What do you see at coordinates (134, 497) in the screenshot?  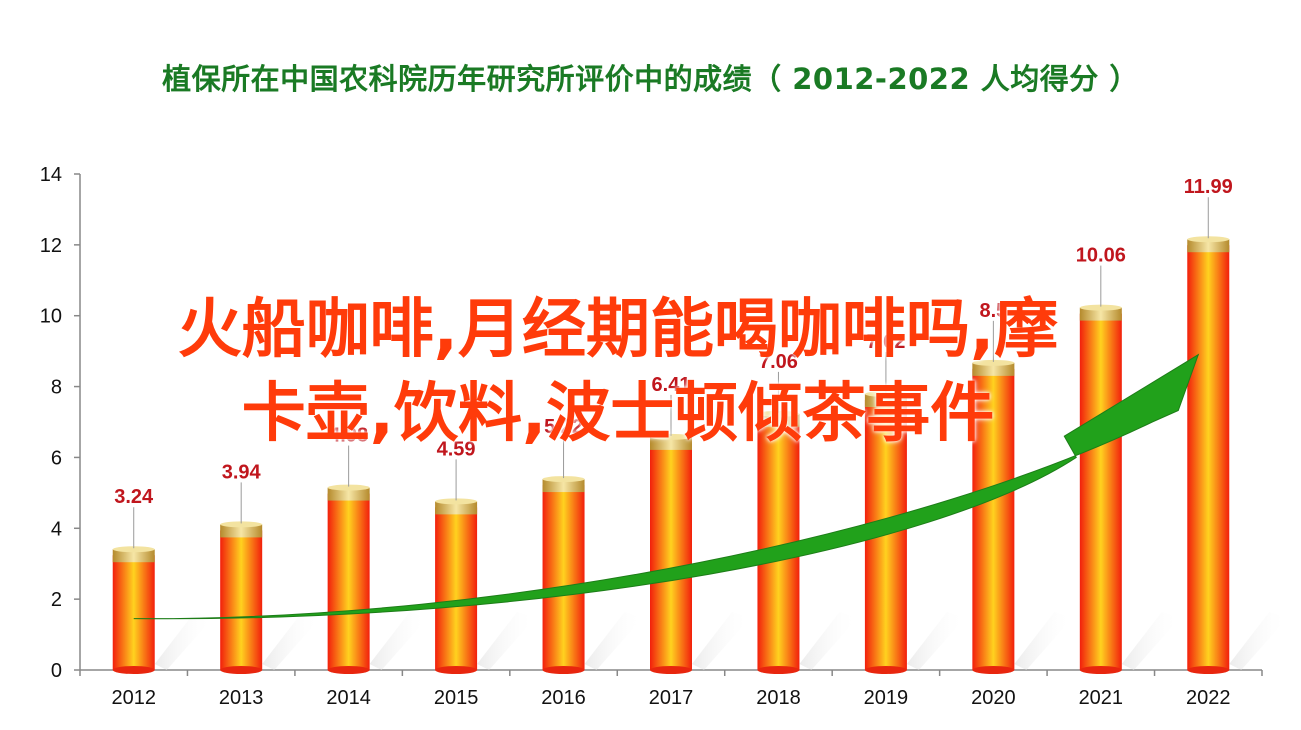 I see `data-label: 3.24` at bounding box center [134, 497].